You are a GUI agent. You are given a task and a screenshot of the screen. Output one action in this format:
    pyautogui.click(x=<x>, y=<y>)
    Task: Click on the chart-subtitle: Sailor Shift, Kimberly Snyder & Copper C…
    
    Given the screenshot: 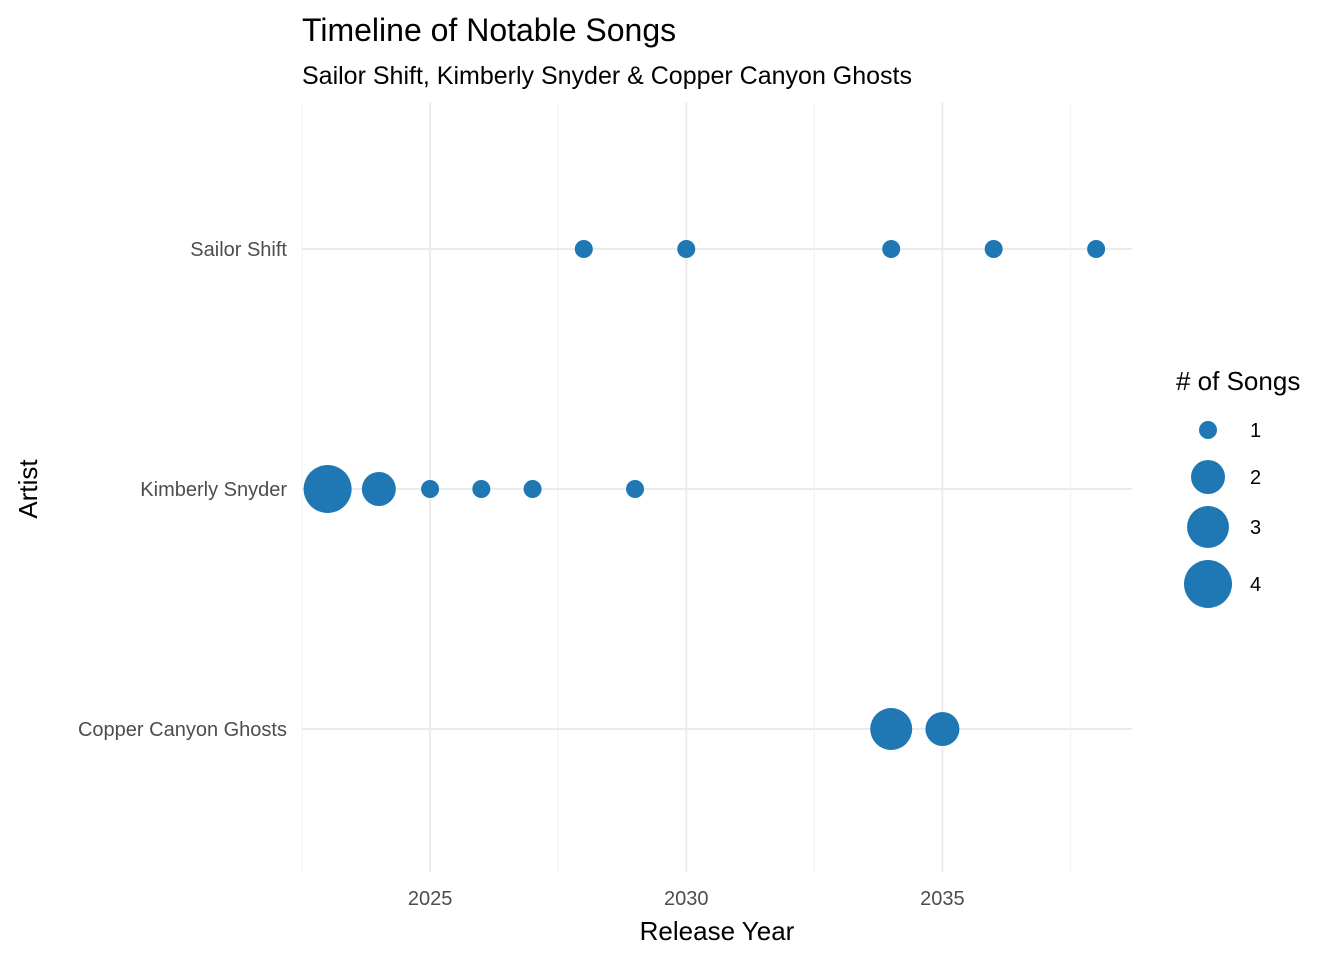 What is the action you would take?
    pyautogui.click(x=607, y=76)
    